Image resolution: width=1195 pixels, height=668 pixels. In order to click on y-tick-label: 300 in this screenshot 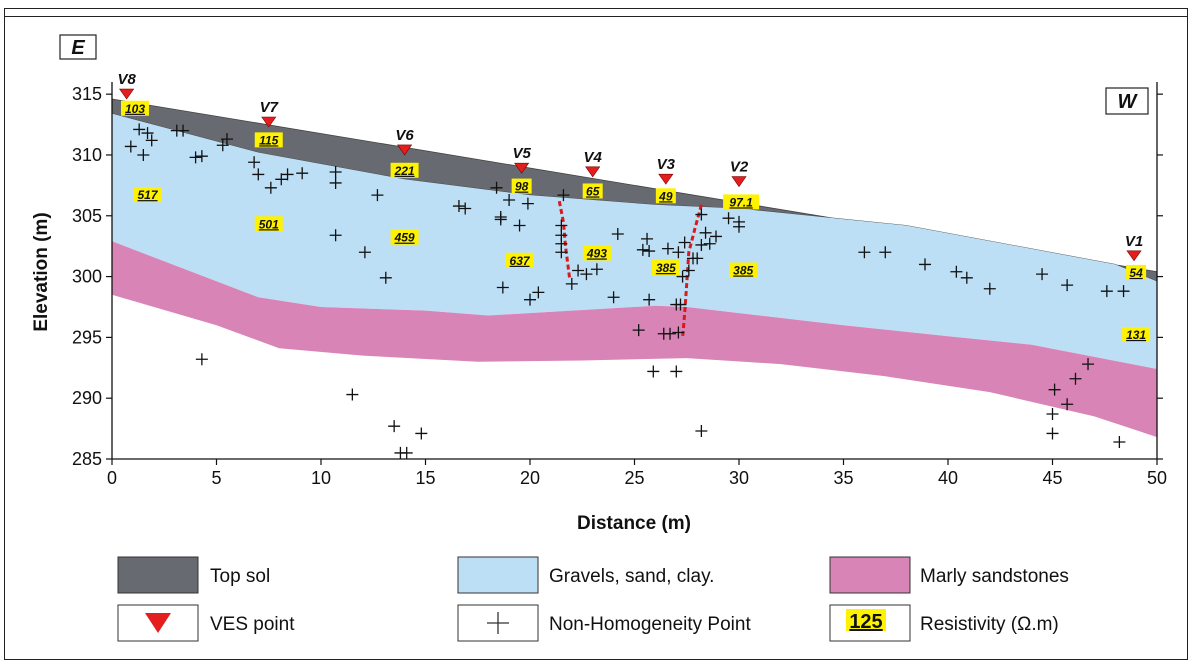, I will do `click(87, 277)`.